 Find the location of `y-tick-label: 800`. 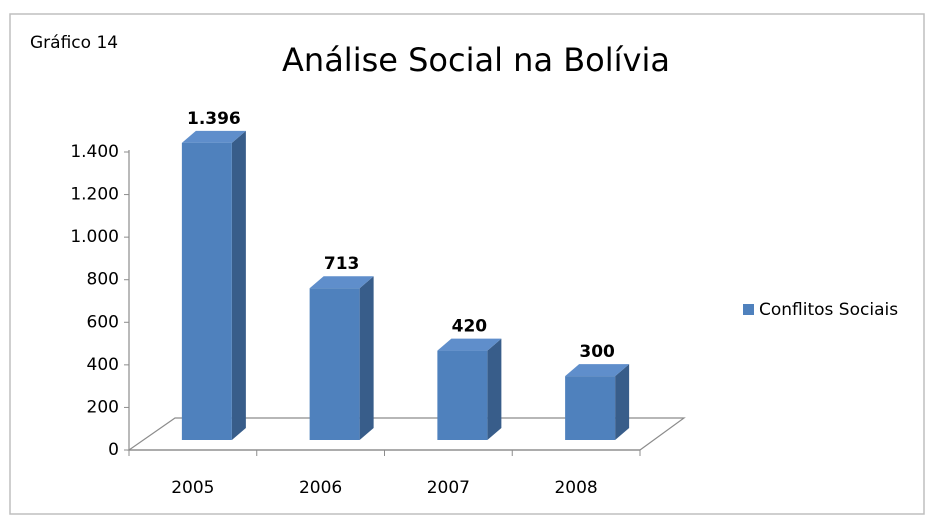

y-tick-label: 800 is located at coordinates (103, 280).